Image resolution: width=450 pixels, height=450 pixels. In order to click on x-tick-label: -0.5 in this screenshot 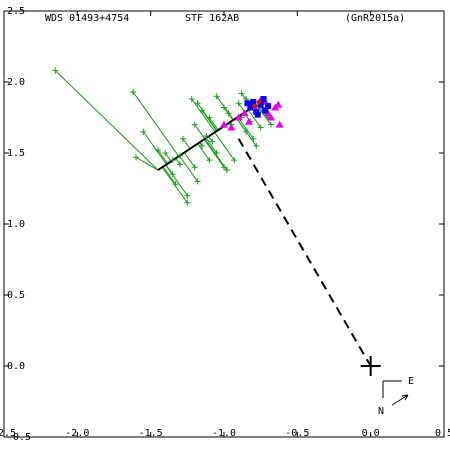, I will do `click(297, 433)`.